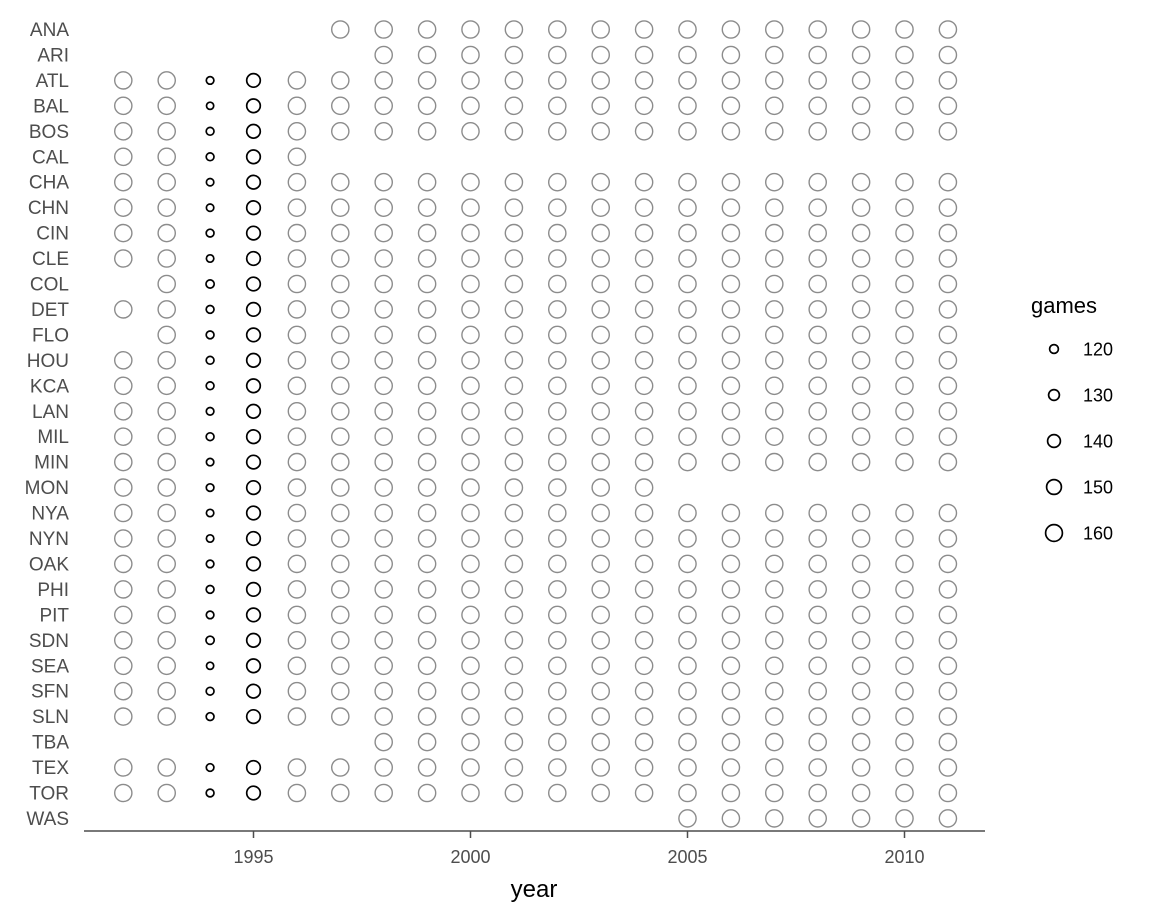  I want to click on point-det-2011, so click(948, 309).